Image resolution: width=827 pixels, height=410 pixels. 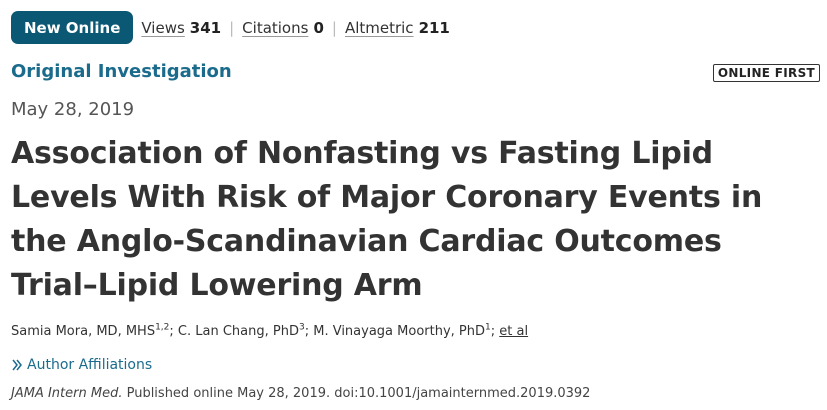 I want to click on article-type-label: Original Investigation, so click(x=121, y=71).